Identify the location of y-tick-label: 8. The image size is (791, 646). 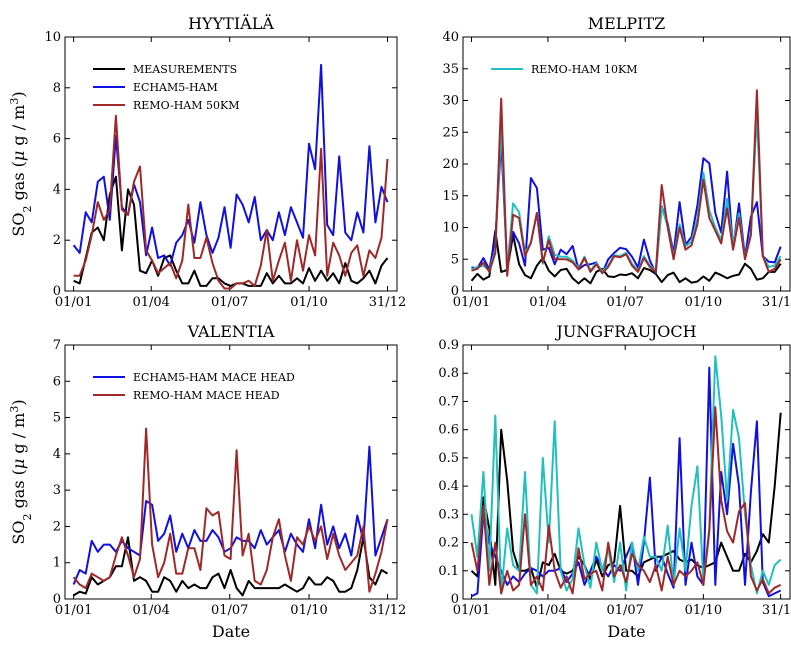
(57, 88).